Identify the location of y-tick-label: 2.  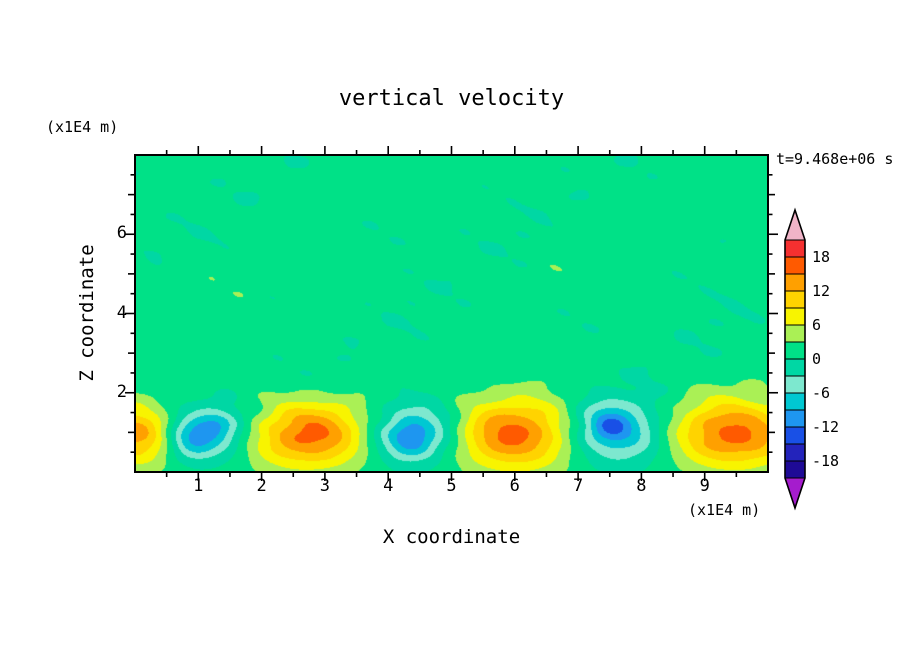
(121, 391).